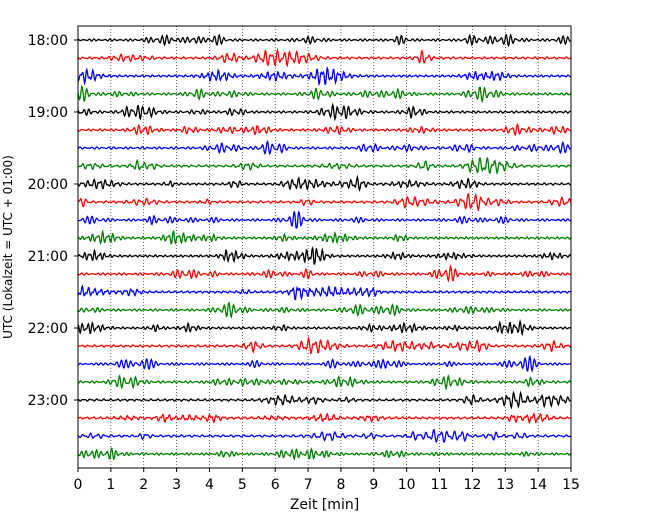  I want to click on y-tick-label: 23:00, so click(48, 401).